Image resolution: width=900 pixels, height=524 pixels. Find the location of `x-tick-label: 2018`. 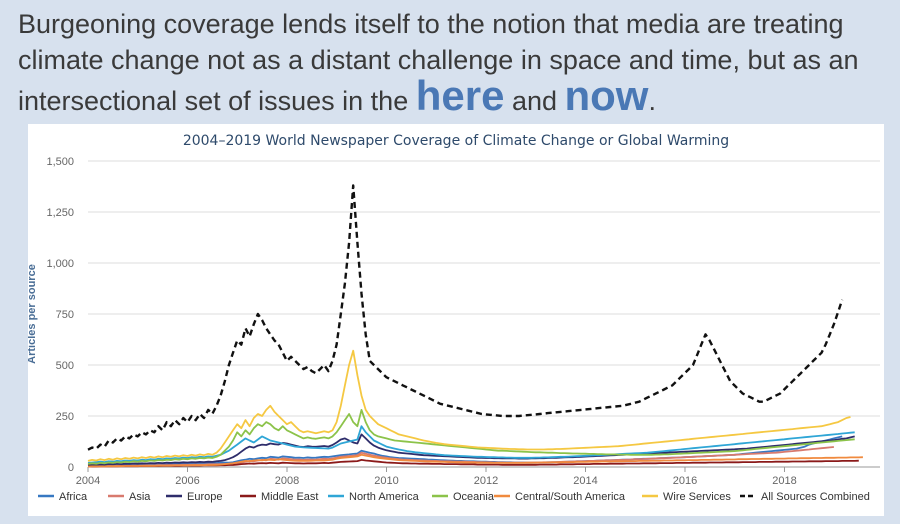

x-tick-label: 2018 is located at coordinates (784, 481).